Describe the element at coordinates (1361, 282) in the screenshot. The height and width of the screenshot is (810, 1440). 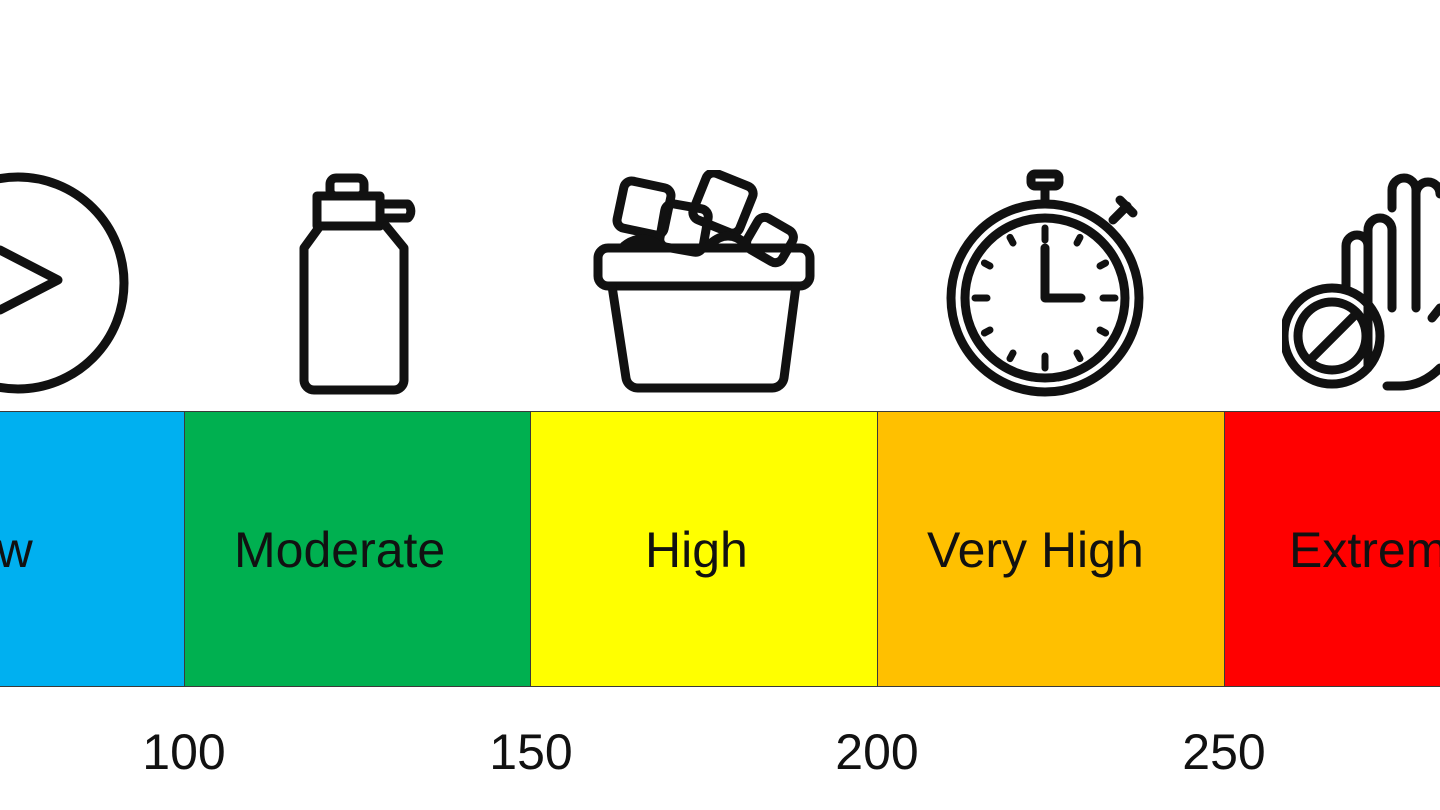
I see `stop-hand-icon` at that location.